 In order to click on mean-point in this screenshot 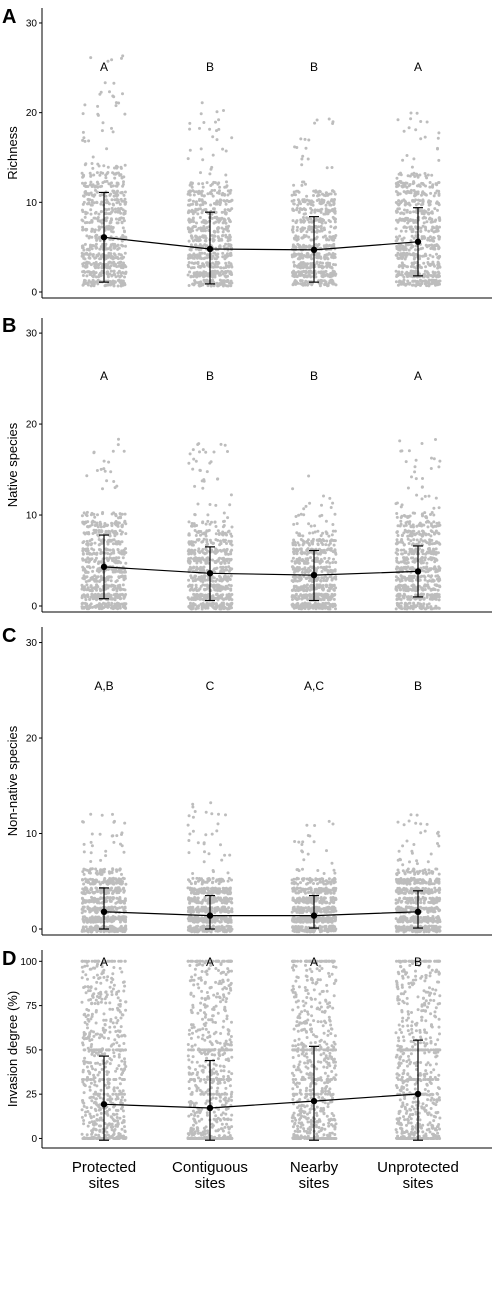, I will do `click(418, 241)`.